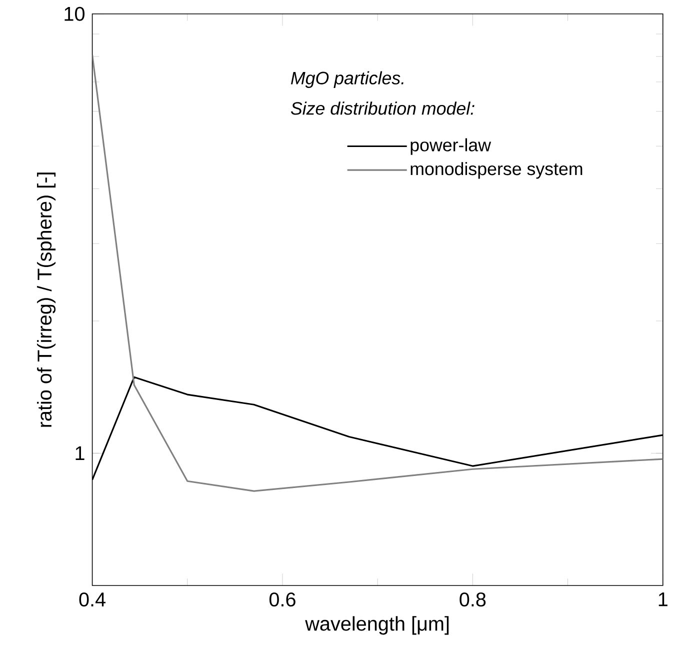  Describe the element at coordinates (347, 79) in the screenshot. I see `annotation: MgO particles.` at that location.